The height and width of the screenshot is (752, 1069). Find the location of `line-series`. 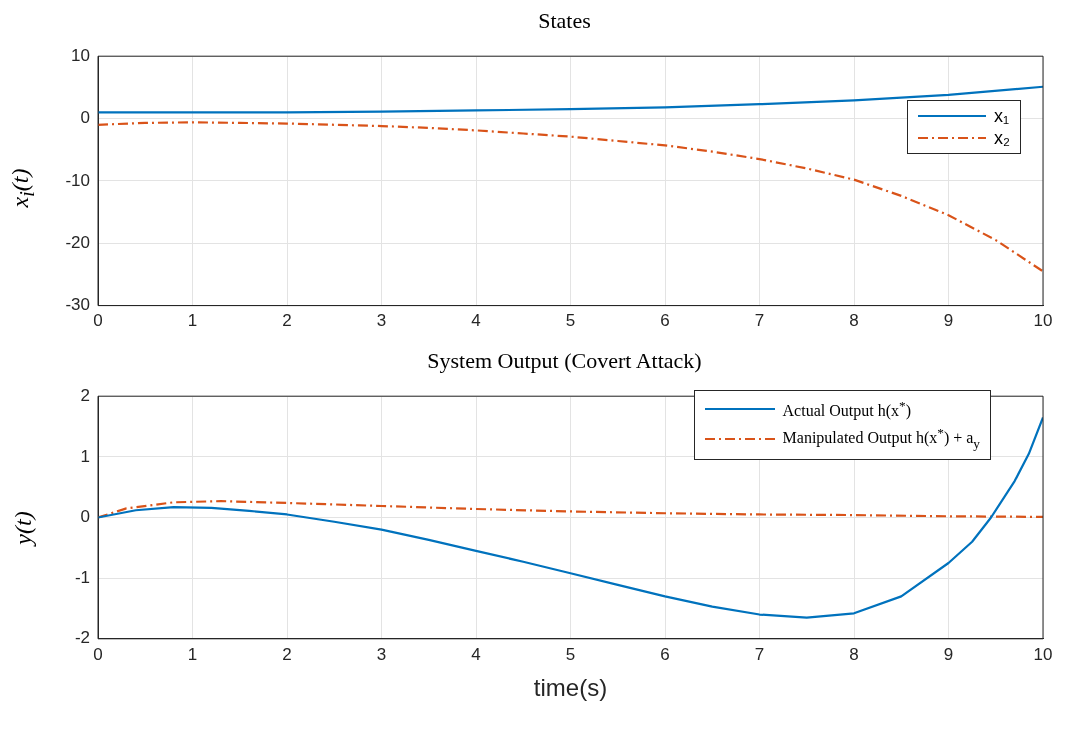

line-series is located at coordinates (570, 509).